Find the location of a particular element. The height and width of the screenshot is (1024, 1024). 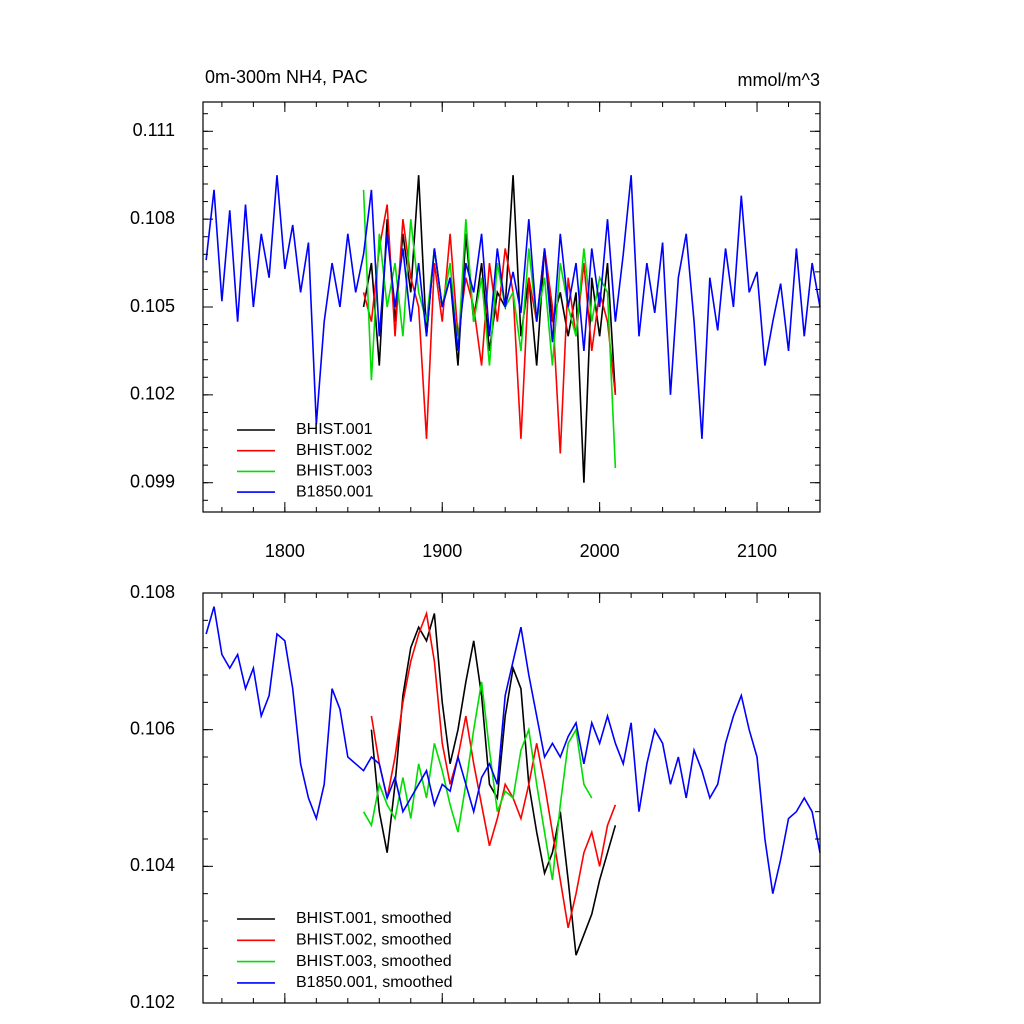

legend-label: BHIST.003, smoothed is located at coordinates (374, 961).